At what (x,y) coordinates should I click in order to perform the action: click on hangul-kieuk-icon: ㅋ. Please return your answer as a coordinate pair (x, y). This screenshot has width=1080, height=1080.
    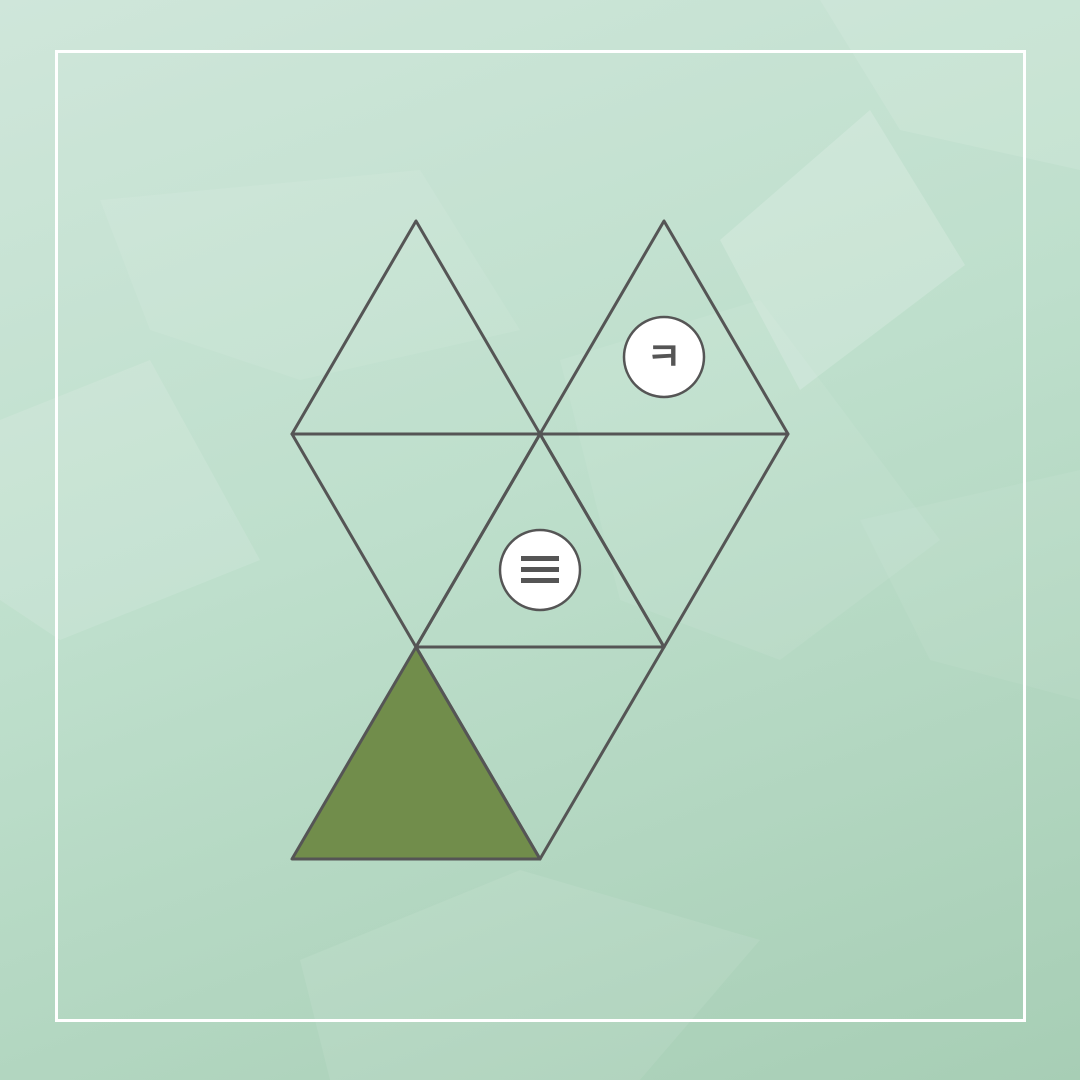
    Looking at the image, I should click on (664, 357).